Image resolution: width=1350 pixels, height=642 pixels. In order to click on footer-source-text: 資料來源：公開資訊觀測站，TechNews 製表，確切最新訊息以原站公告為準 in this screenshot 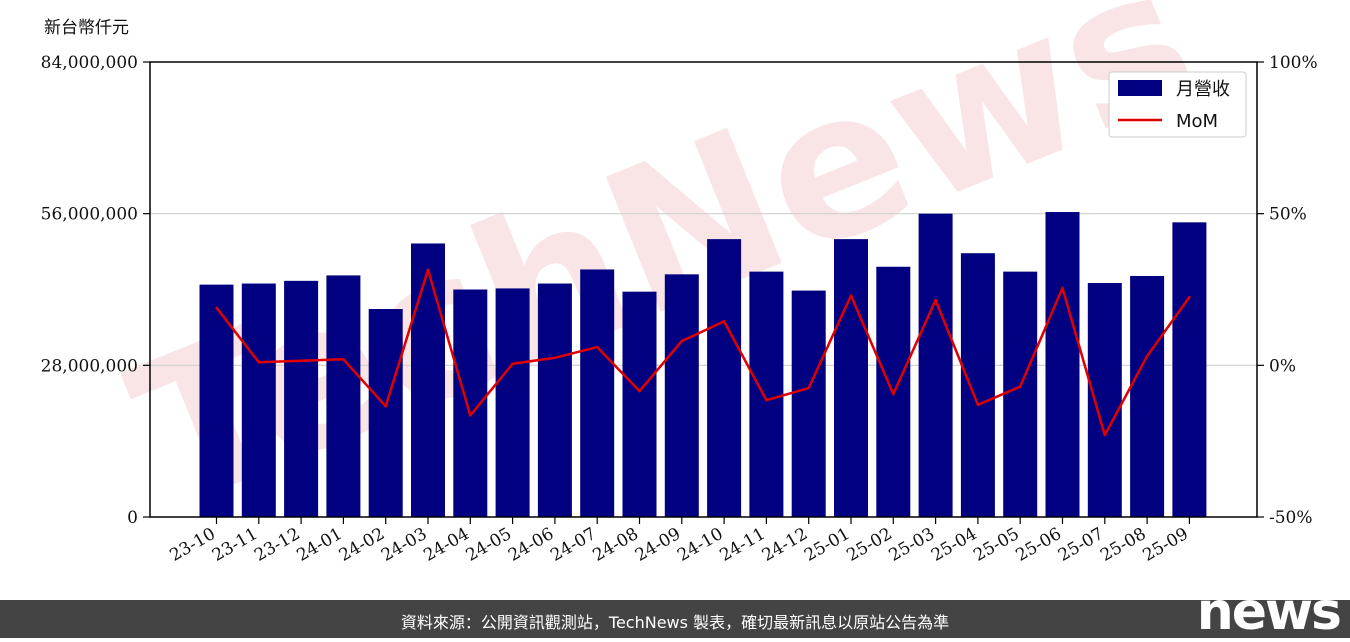, I will do `click(675, 622)`.